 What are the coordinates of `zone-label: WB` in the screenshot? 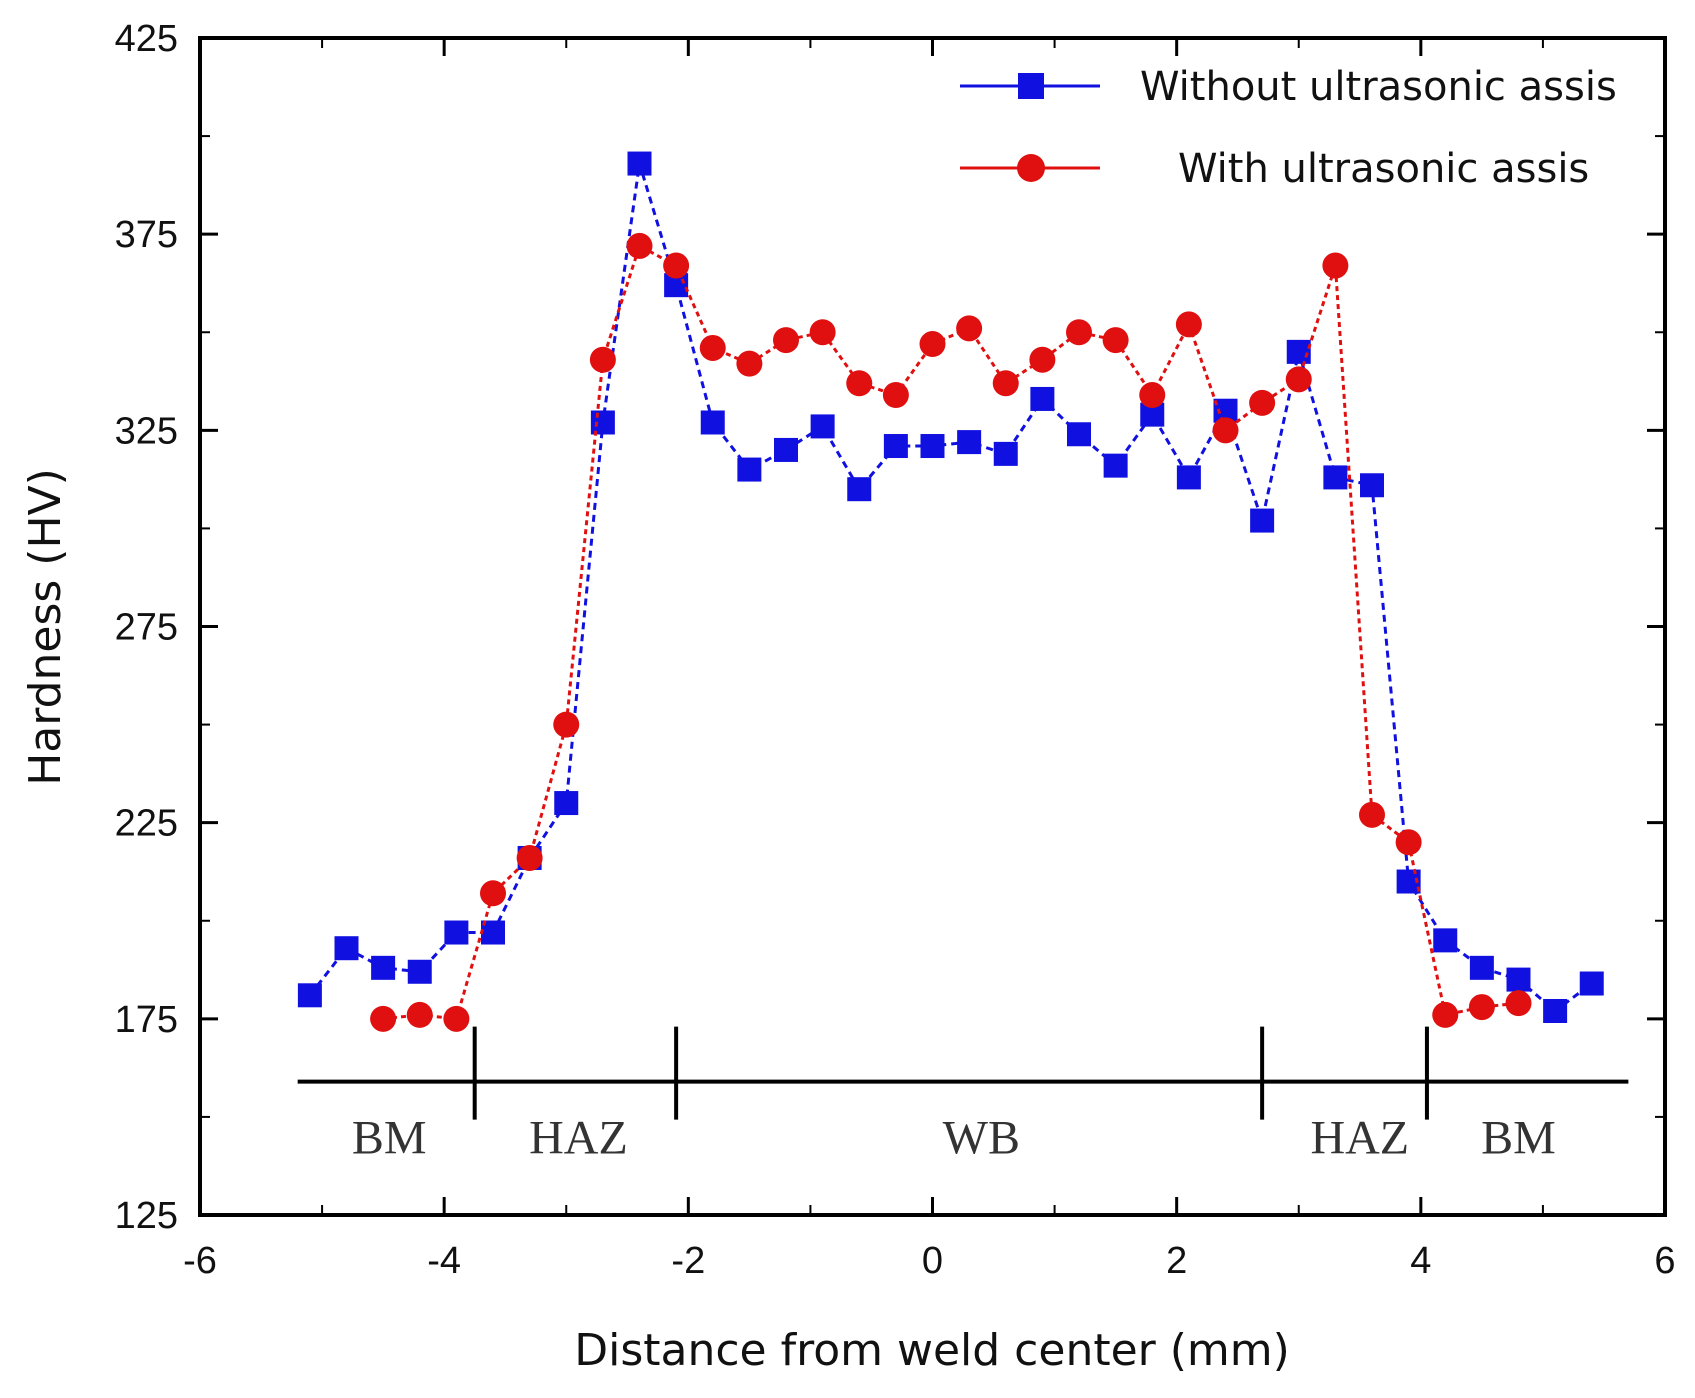 It's located at (981, 1138).